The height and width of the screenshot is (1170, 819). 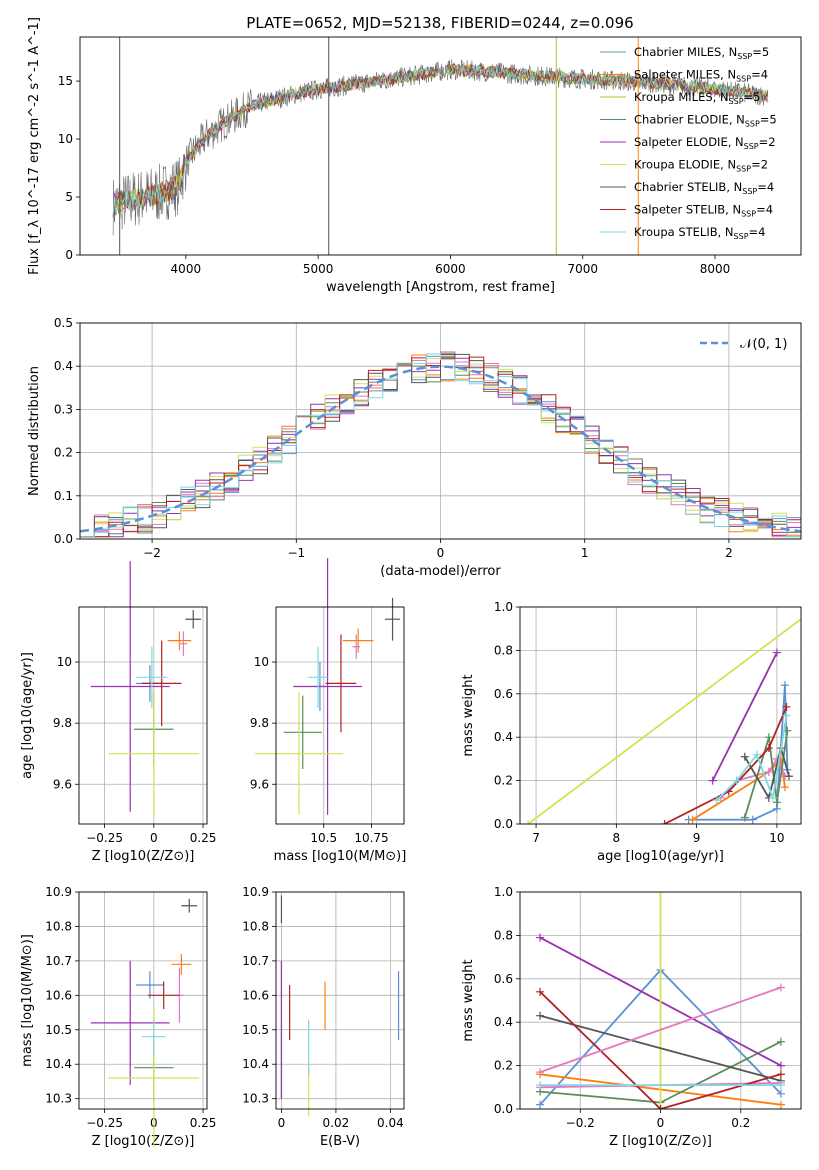 What do you see at coordinates (450, 269) in the screenshot?
I see `x-tick-label: 6000` at bounding box center [450, 269].